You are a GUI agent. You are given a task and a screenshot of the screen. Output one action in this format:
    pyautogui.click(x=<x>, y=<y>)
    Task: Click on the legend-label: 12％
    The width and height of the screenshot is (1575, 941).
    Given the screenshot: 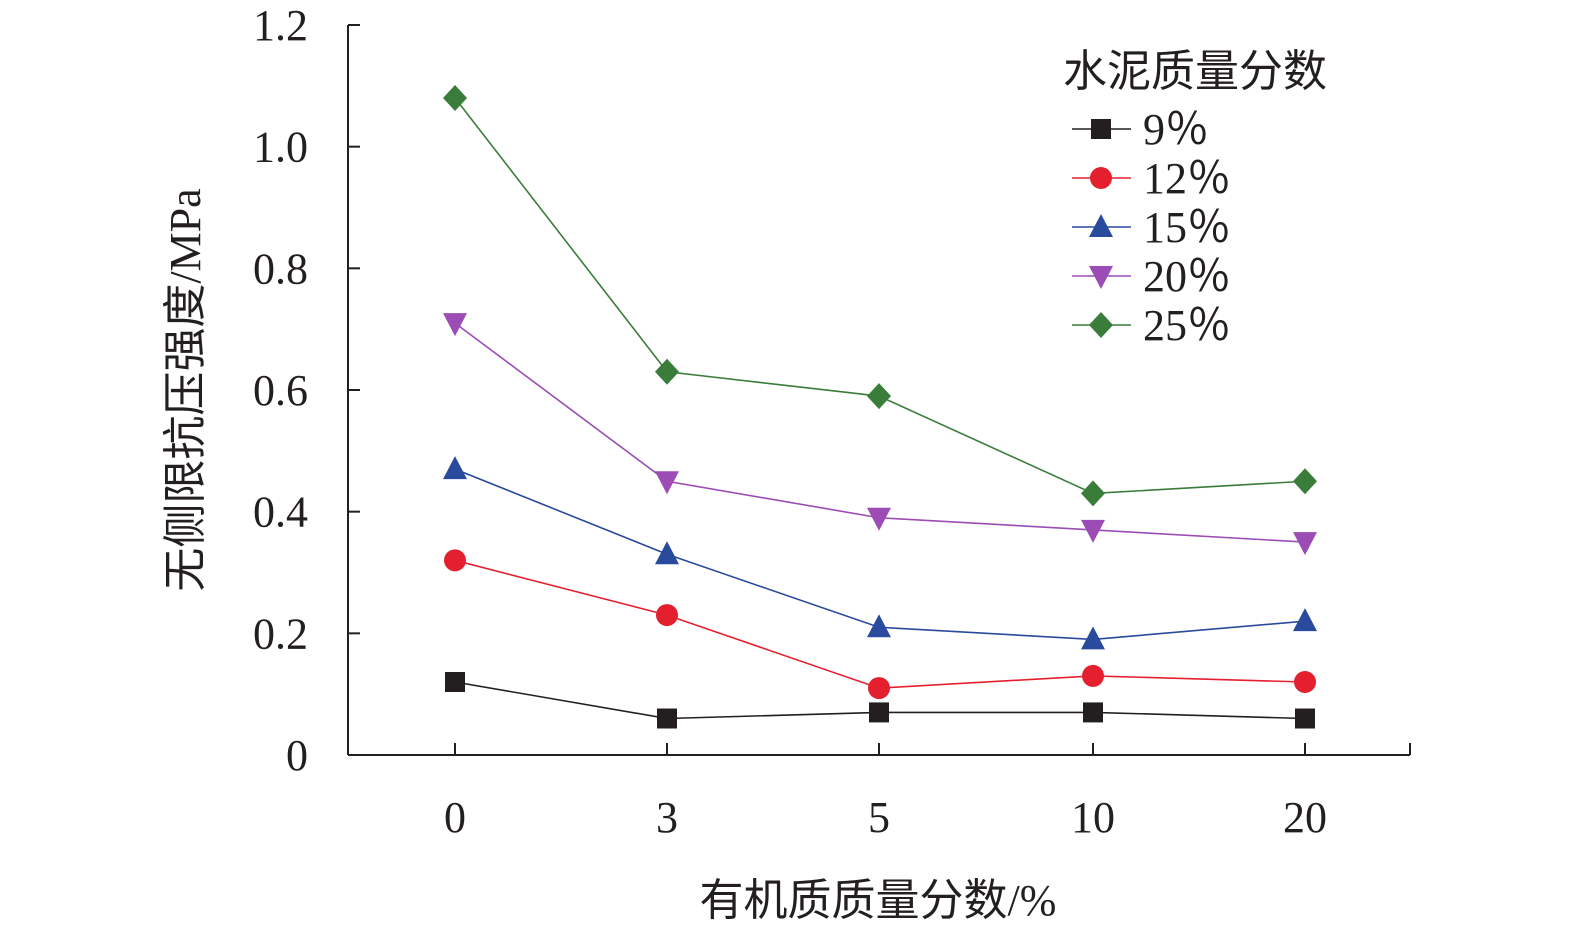 What is the action you would take?
    pyautogui.click(x=1187, y=178)
    